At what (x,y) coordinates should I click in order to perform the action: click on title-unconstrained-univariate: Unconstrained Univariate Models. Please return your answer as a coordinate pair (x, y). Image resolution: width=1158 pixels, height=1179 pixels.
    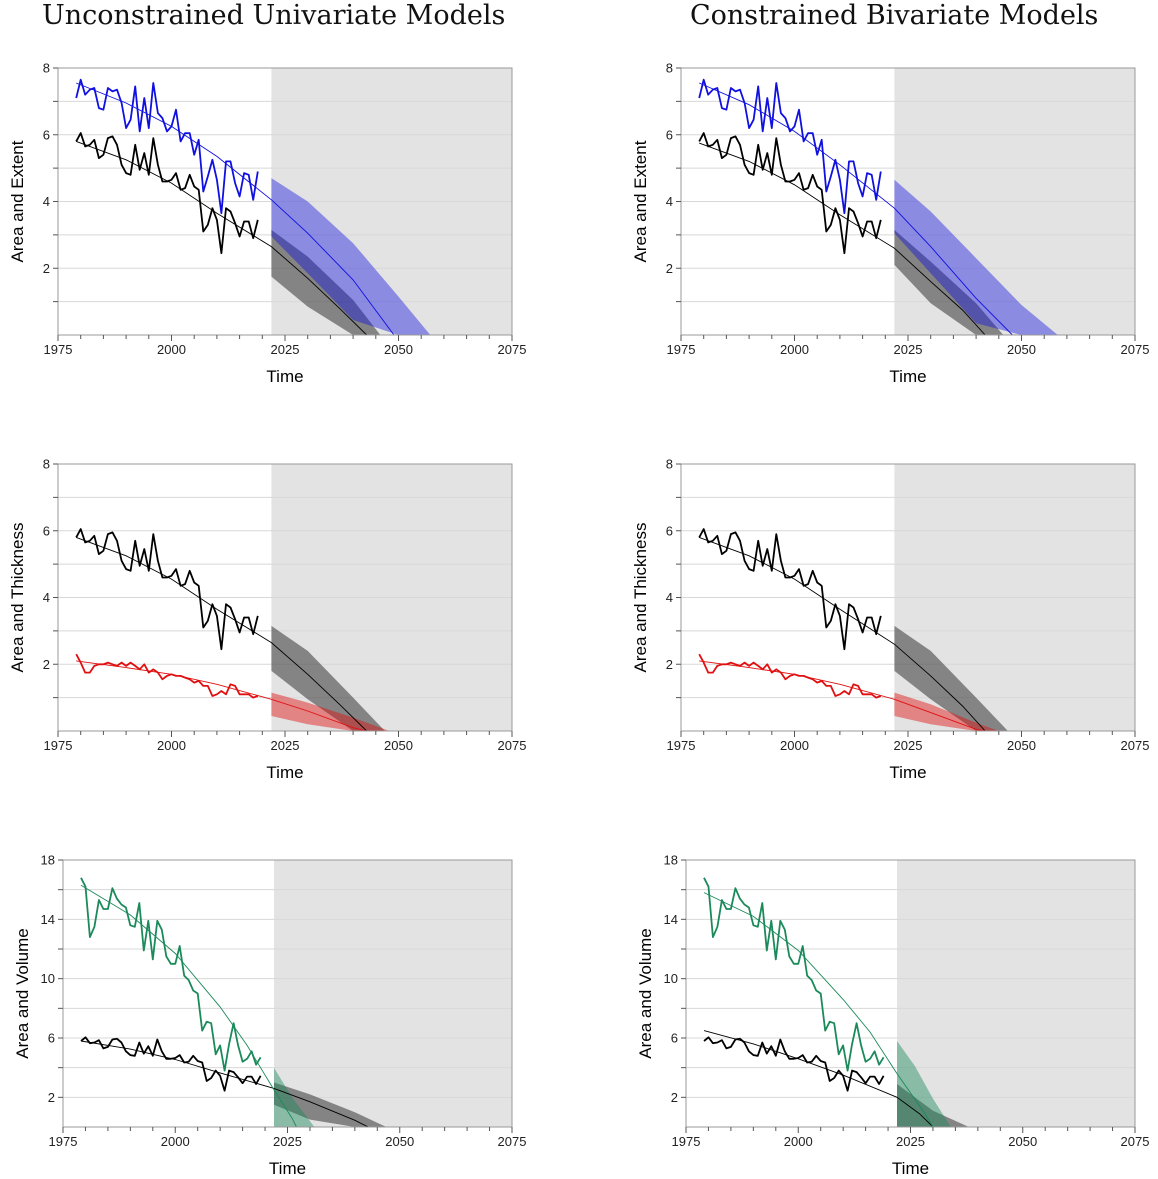
    Looking at the image, I should click on (274, 15).